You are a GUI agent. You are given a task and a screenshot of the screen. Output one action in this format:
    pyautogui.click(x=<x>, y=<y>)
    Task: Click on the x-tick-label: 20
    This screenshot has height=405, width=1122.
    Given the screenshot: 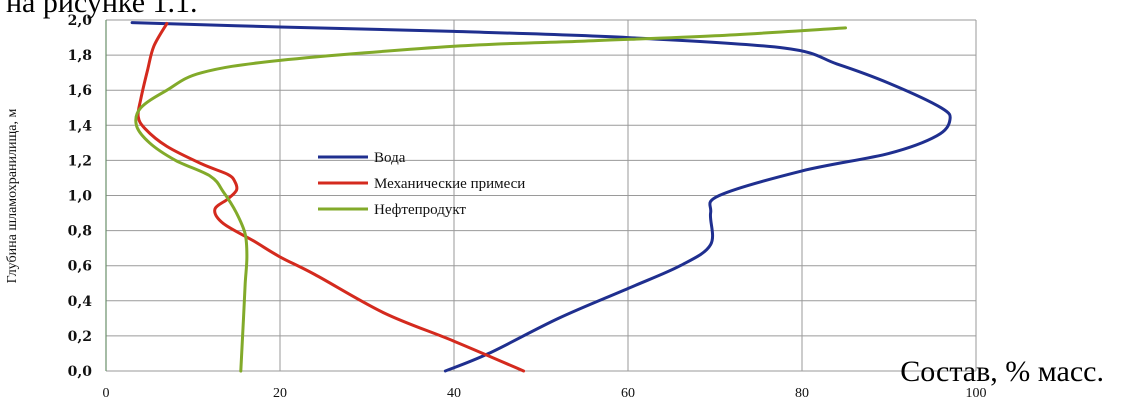 What is the action you would take?
    pyautogui.click(x=280, y=393)
    